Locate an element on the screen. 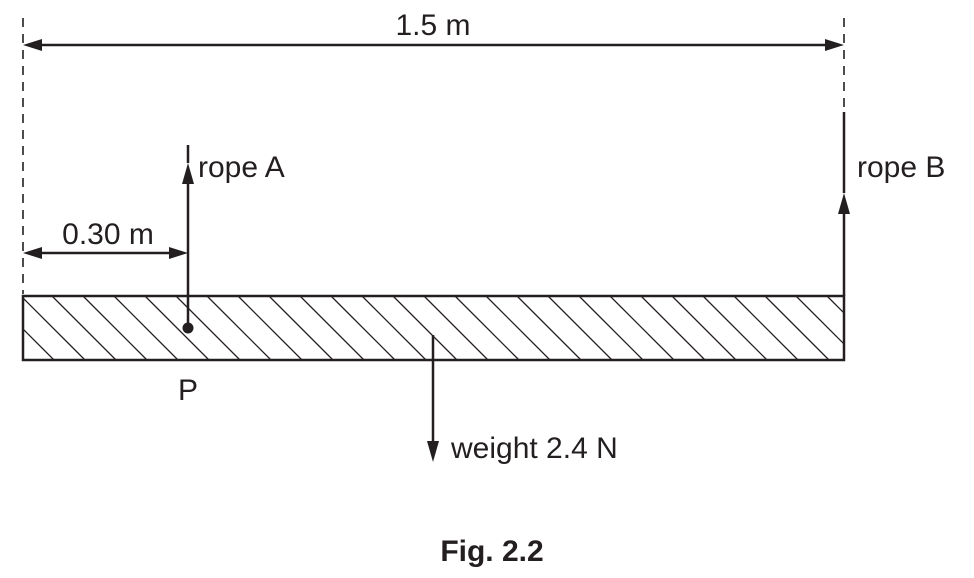 This screenshot has width=974, height=578. rope-a-label: rope A is located at coordinates (241, 167).